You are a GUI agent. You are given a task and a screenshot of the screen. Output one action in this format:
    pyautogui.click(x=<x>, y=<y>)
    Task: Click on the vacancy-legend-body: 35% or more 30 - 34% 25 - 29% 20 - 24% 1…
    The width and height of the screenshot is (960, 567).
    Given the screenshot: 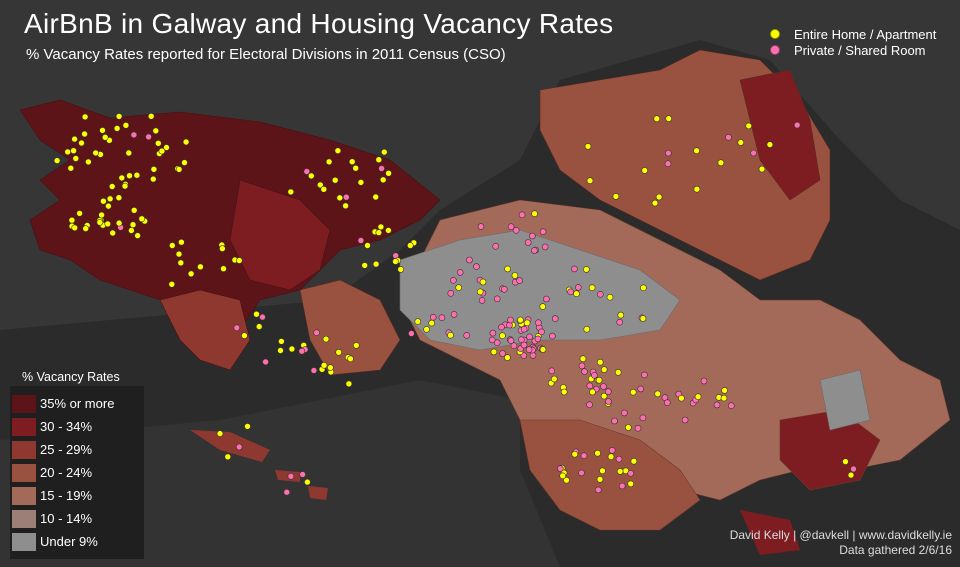 What is the action you would take?
    pyautogui.click(x=77, y=472)
    